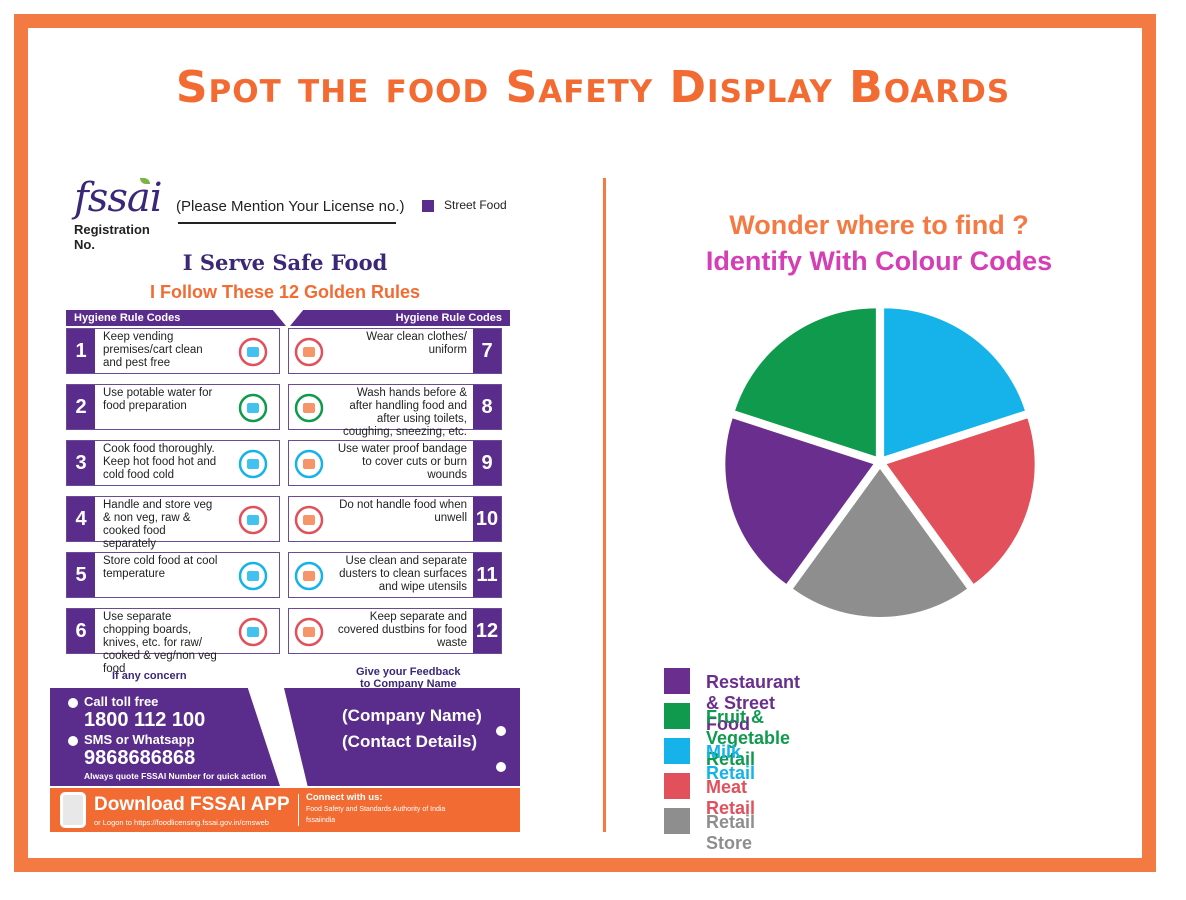  What do you see at coordinates (344, 797) in the screenshot?
I see `connect-label: Connect with us:` at bounding box center [344, 797].